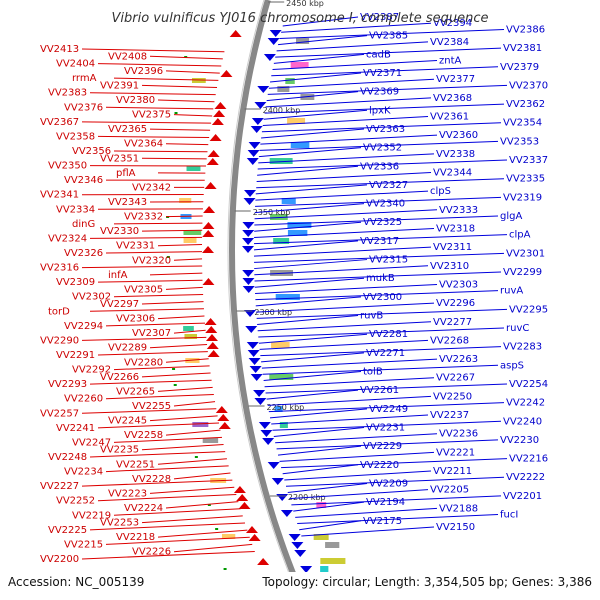 This screenshot has height=600, width=600. What do you see at coordinates (75, 209) in the screenshot?
I see `gene-label: VV2334` at bounding box center [75, 209].